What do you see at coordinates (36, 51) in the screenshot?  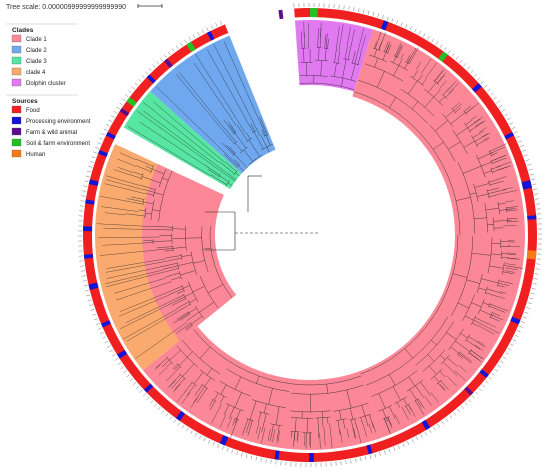 I see `legend-label-clade-2: Clade 2` at bounding box center [36, 51].